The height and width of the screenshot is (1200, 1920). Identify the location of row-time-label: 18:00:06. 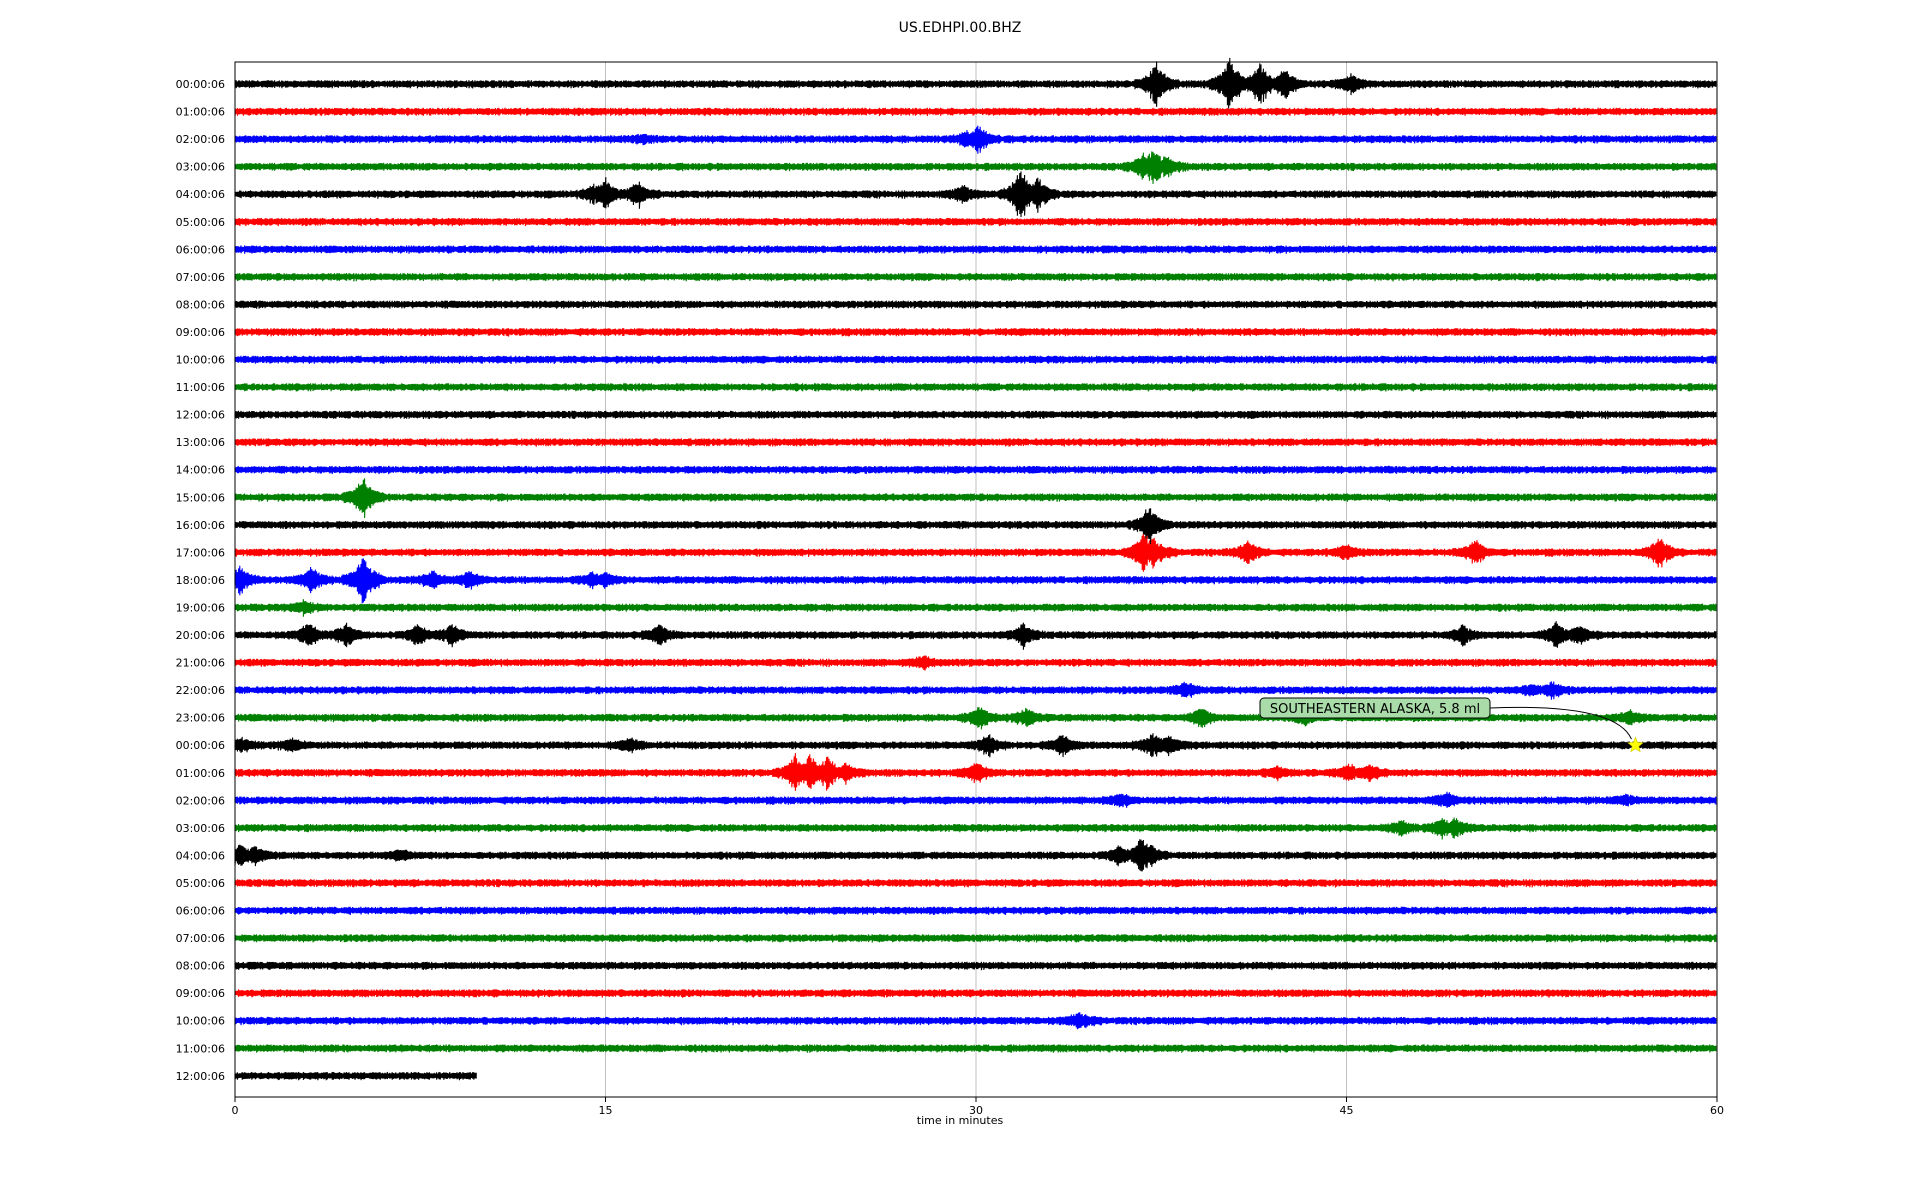
(200, 580).